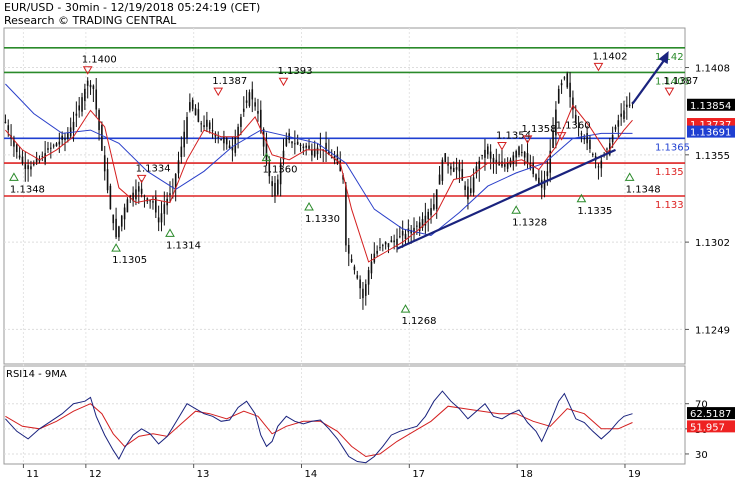 The image size is (735, 480). What do you see at coordinates (331, 472) in the screenshot?
I see `time-axis: 11 12 13 14 17 18 19` at bounding box center [331, 472].